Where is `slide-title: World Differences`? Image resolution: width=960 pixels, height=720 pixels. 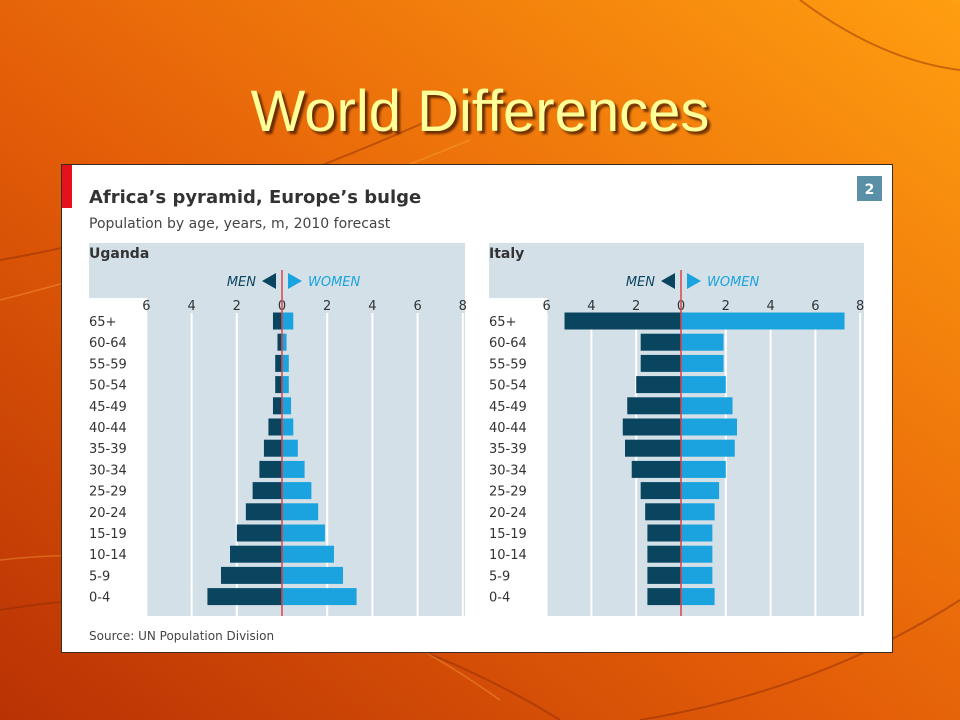
slide-title: World Differences is located at coordinates (480, 111).